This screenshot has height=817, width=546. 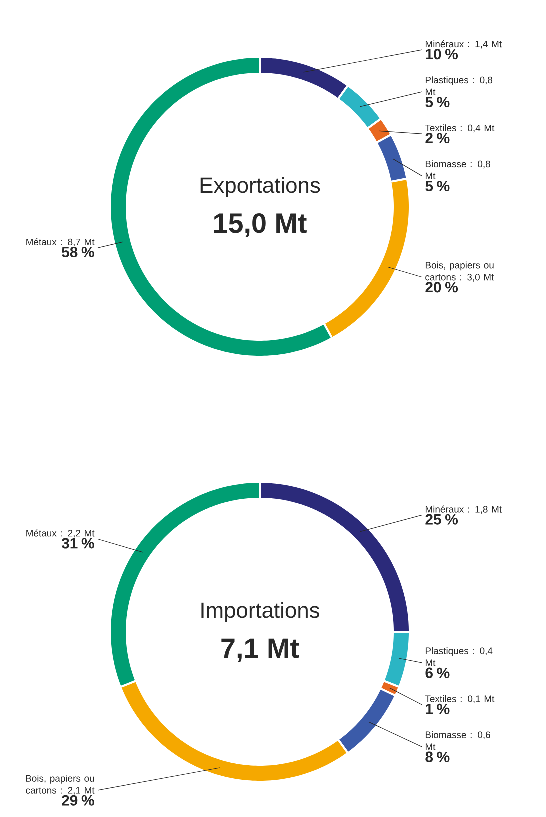 What do you see at coordinates (442, 287) in the screenshot?
I see `data-label: 20 %` at bounding box center [442, 287].